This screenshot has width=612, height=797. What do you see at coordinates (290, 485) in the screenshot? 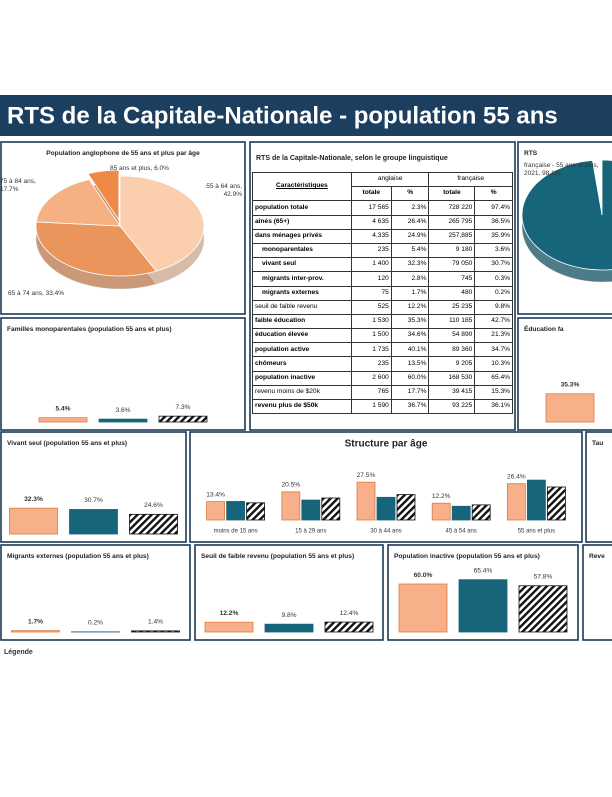
I see `value-label: 20.5%` at bounding box center [290, 485].